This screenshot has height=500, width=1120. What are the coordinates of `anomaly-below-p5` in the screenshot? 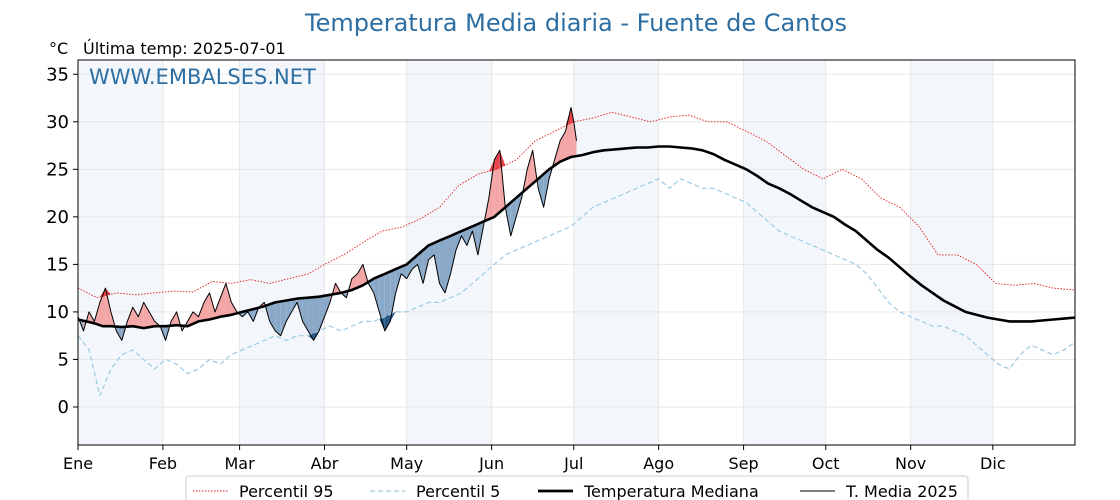 It's located at (387, 322).